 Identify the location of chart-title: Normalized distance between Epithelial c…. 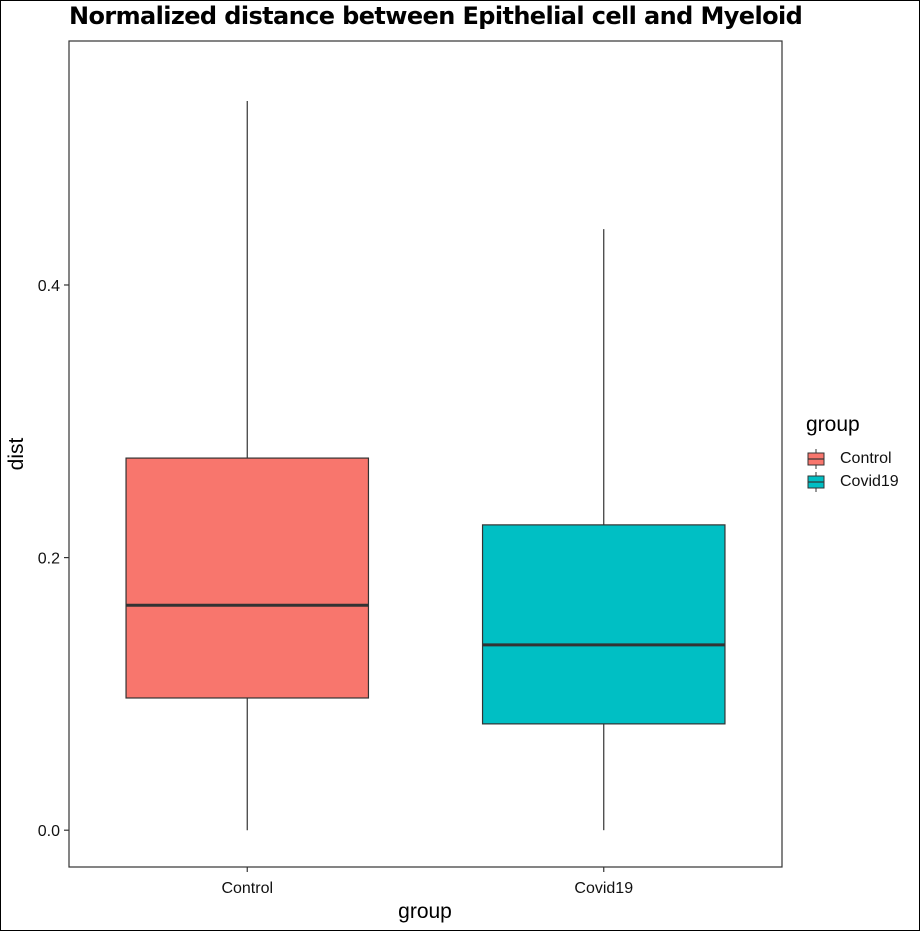
(436, 16).